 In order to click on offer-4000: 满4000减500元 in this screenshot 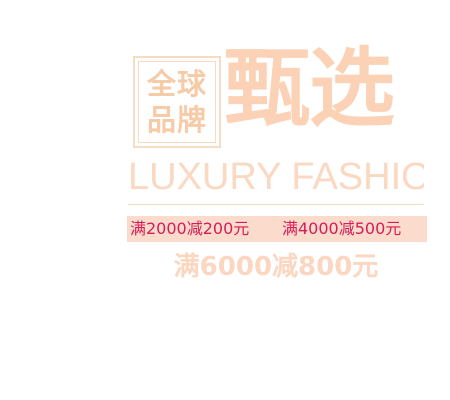, I will do `click(342, 228)`.